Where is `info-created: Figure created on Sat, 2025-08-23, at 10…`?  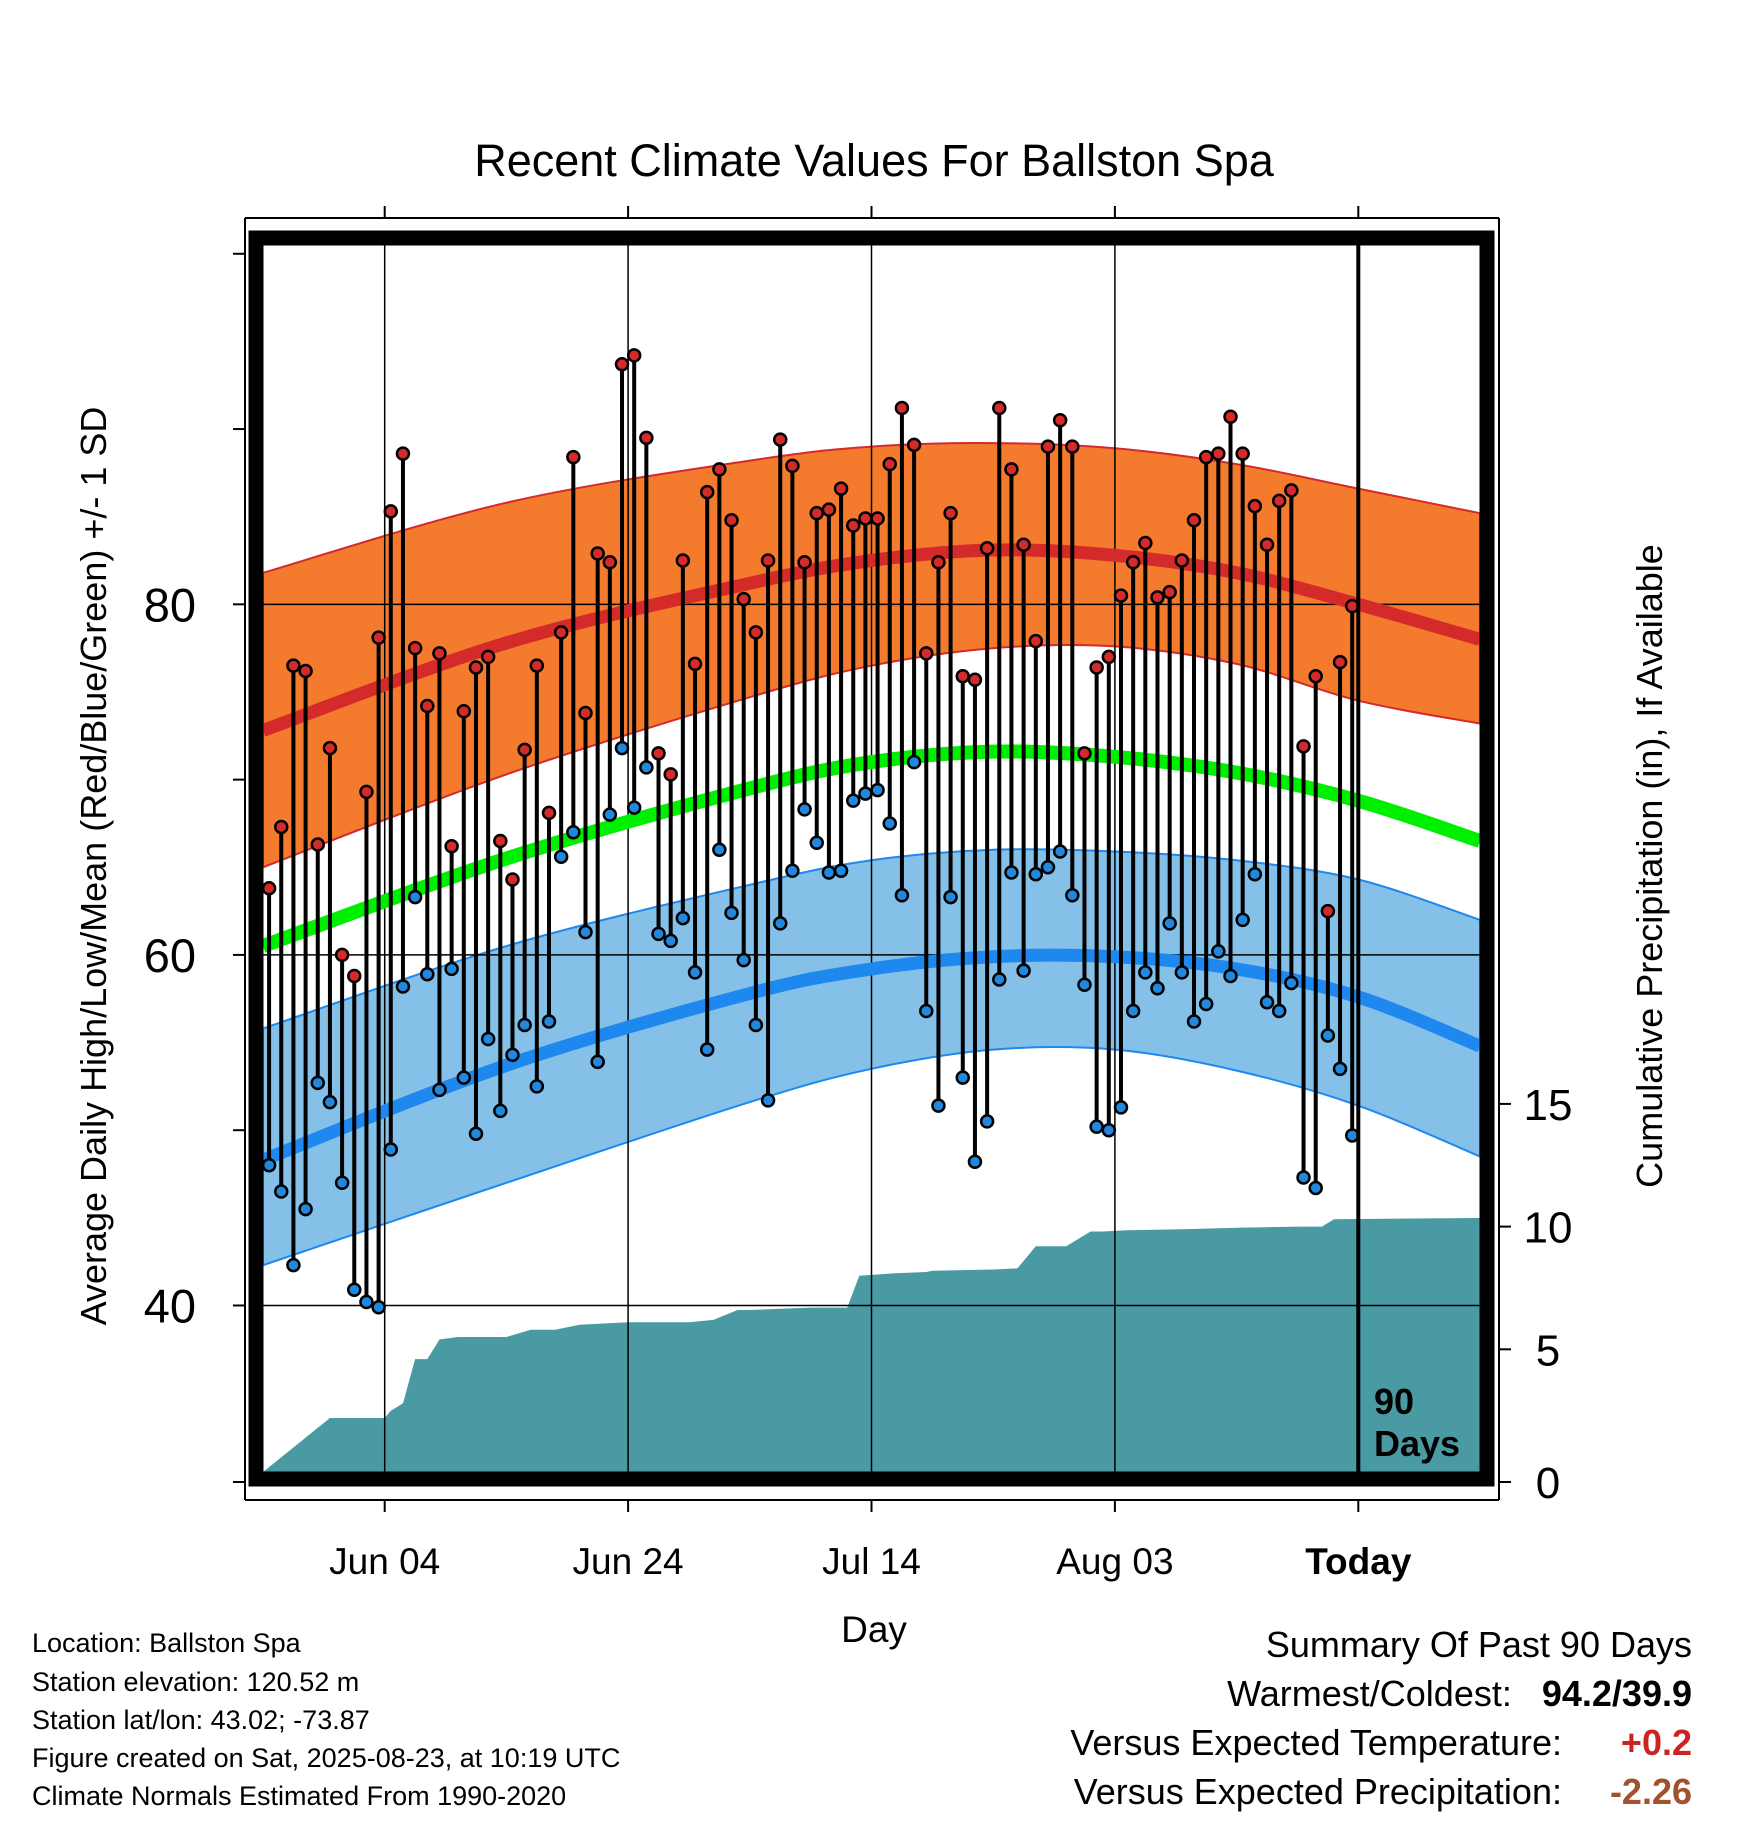 info-created: Figure created on Sat, 2025-08-23, at 10… is located at coordinates (326, 1758).